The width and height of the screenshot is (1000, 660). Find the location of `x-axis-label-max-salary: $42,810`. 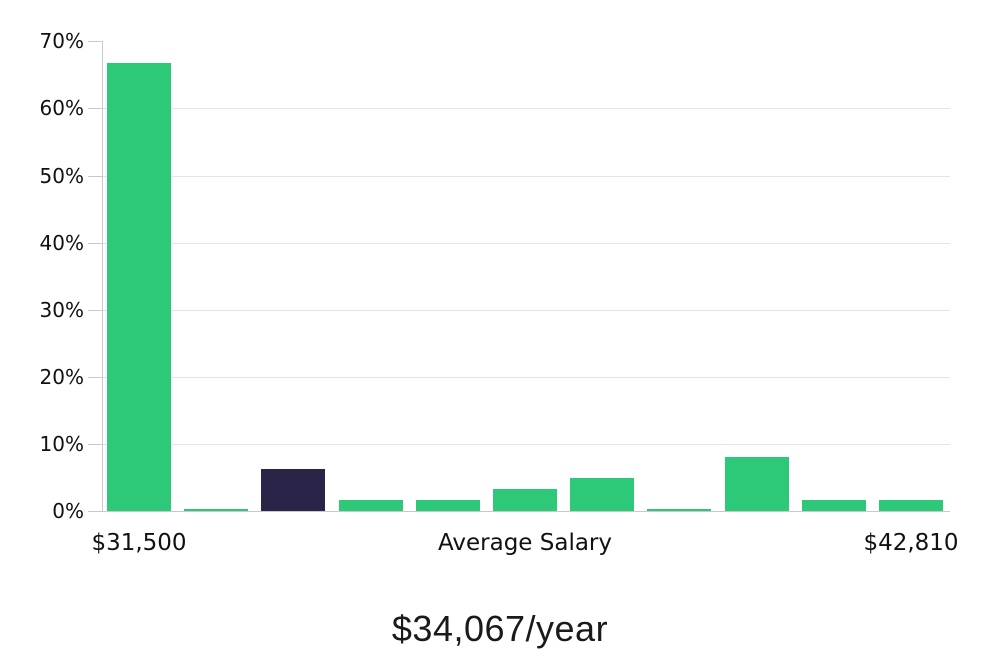

x-axis-label-max-salary: $42,810 is located at coordinates (911, 543).